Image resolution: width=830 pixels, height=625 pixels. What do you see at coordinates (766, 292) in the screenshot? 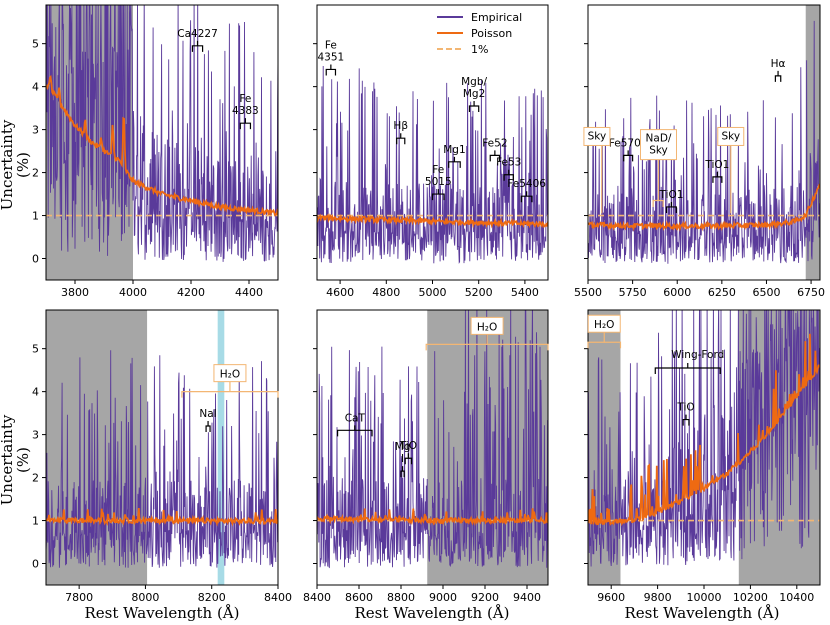
I see `xtick-label-3-4: 6500` at bounding box center [766, 292].